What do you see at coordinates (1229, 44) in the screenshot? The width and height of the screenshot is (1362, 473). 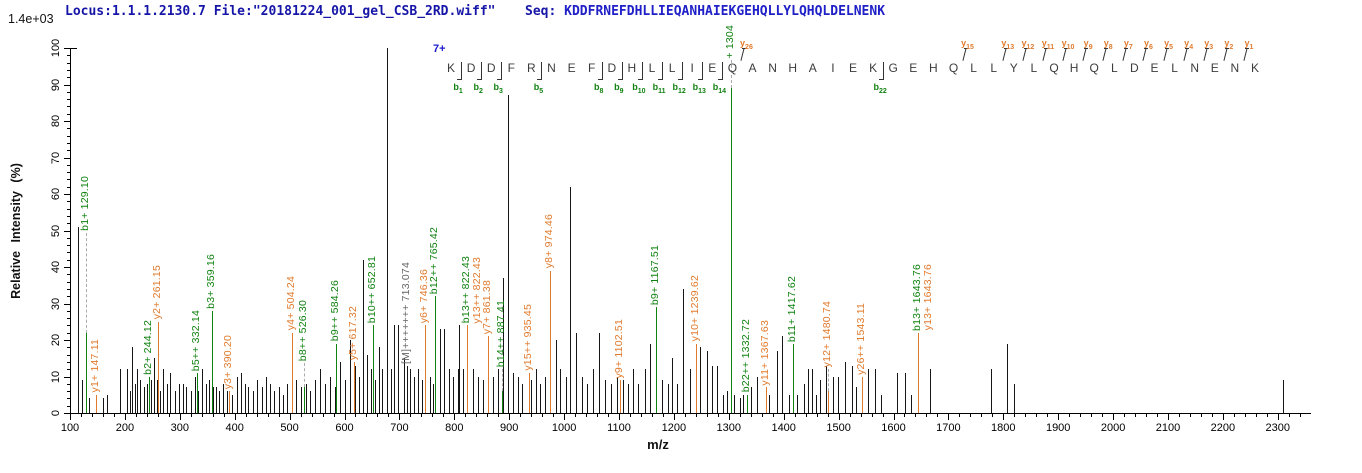 I see `y-ion-label: y2` at bounding box center [1229, 44].